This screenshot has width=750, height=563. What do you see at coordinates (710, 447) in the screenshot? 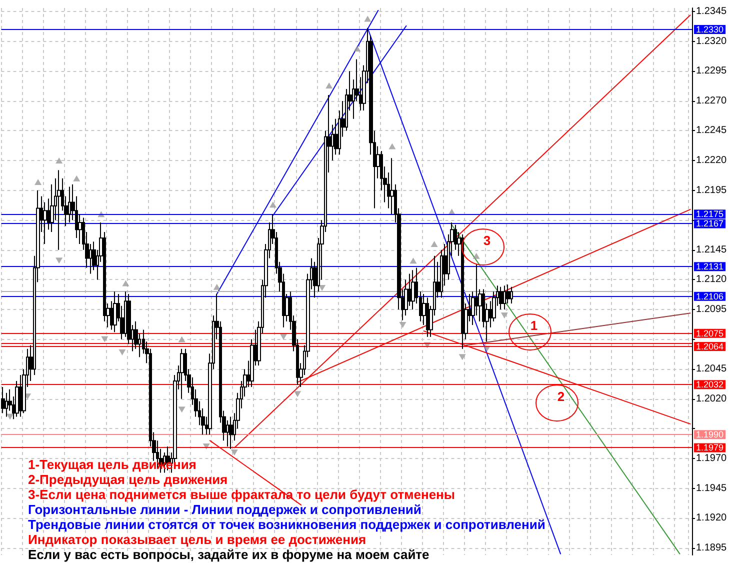
I see `ref-line-label: 1.1979` at bounding box center [710, 447].